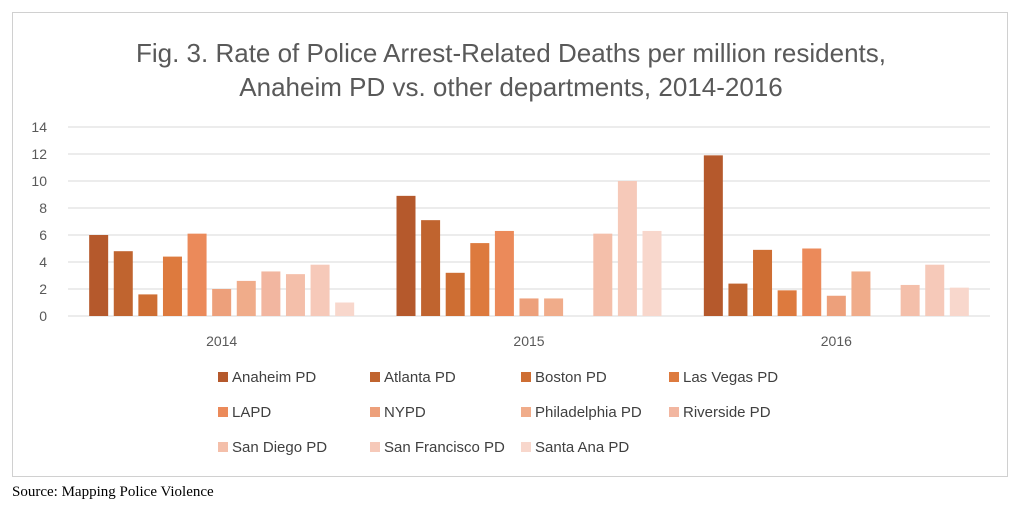 Image resolution: width=1024 pixels, height=511 pixels. Describe the element at coordinates (43, 262) in the screenshot. I see `y-tick-label: 4` at that location.